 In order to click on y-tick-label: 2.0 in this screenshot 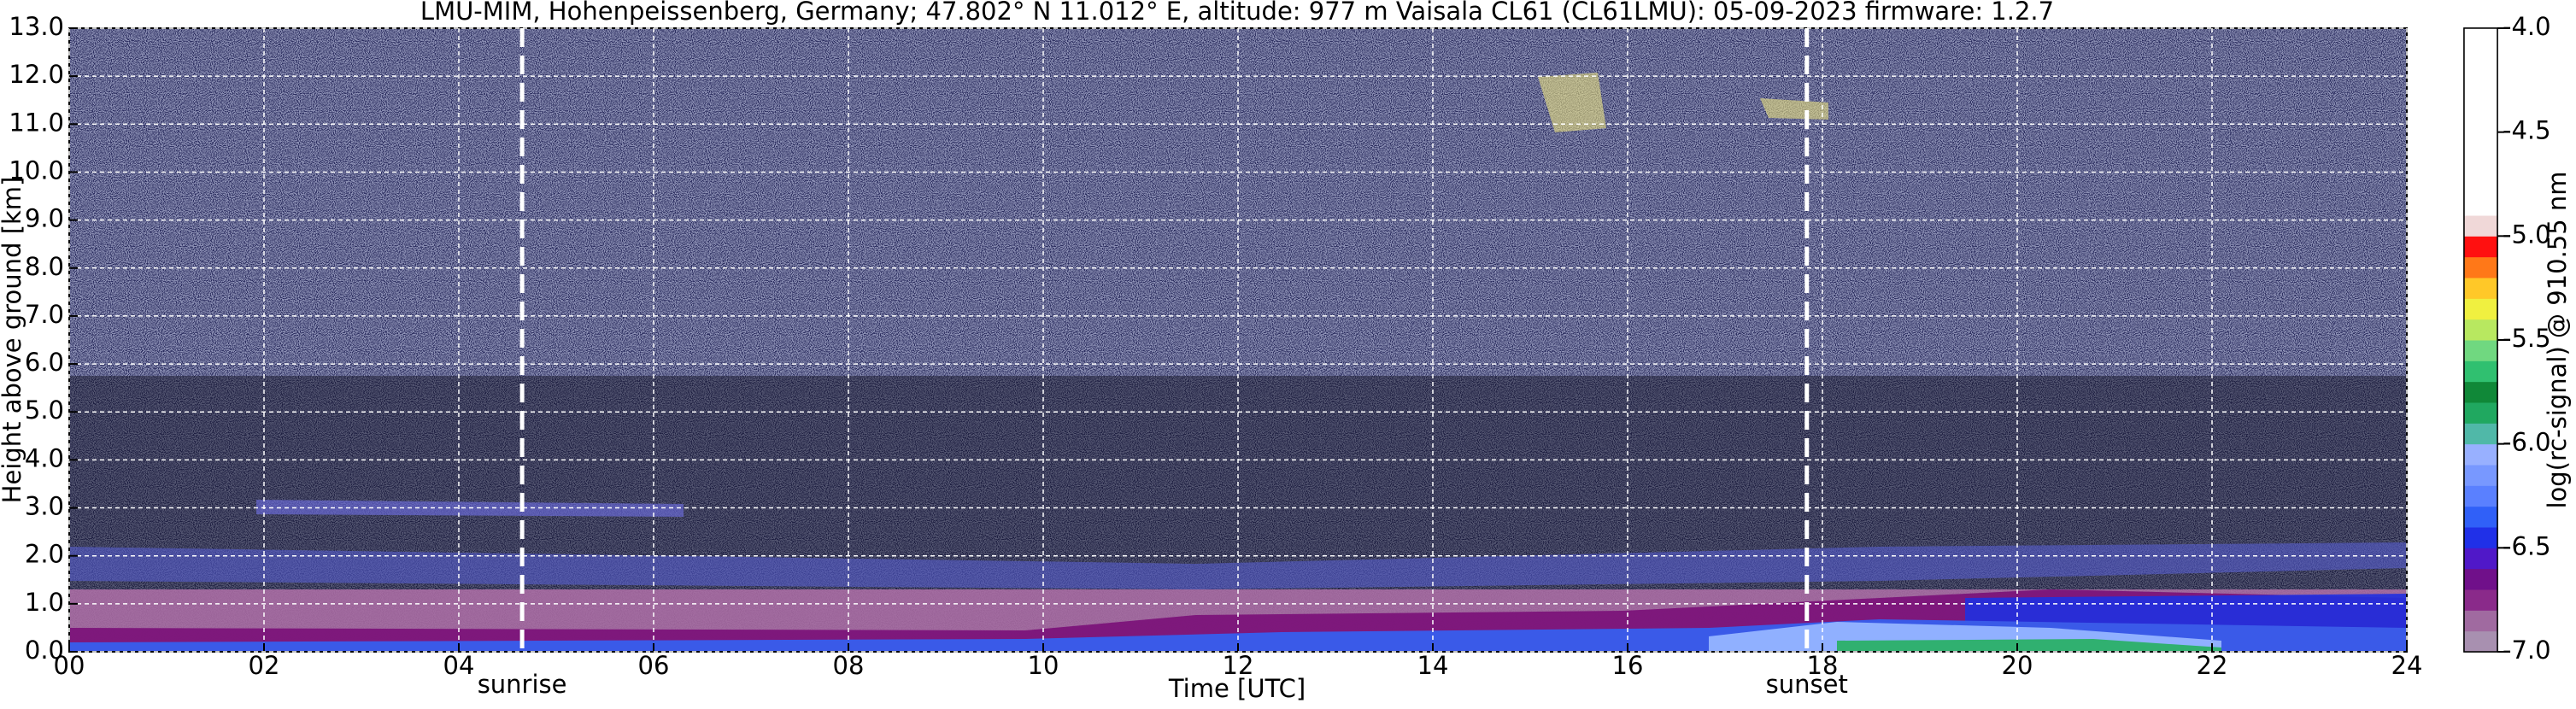, I will do `click(44, 554)`.